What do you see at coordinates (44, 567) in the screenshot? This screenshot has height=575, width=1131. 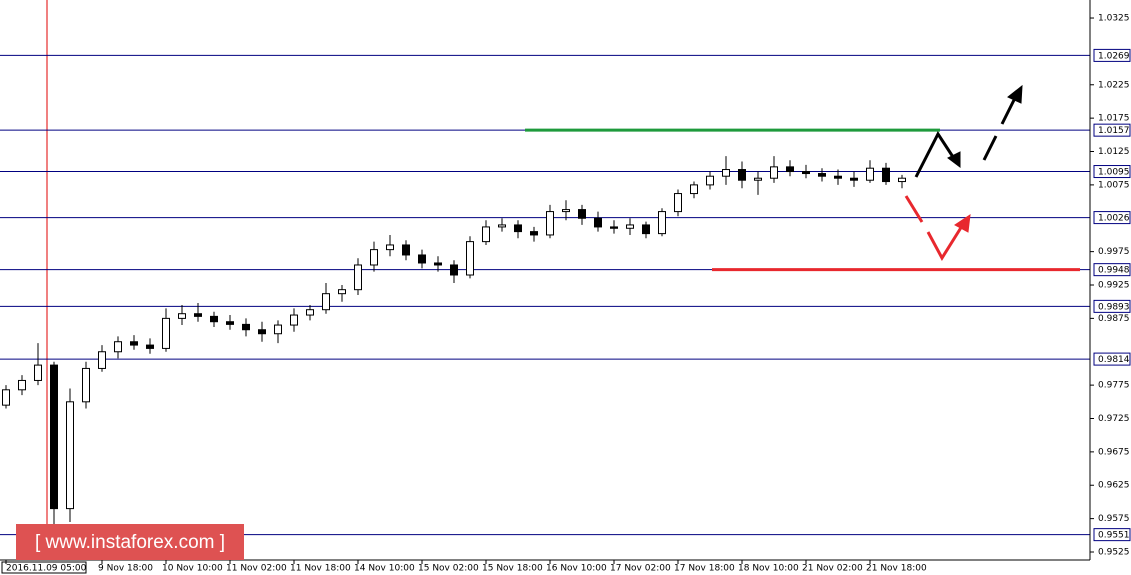 I see `x-label-box` at bounding box center [44, 567].